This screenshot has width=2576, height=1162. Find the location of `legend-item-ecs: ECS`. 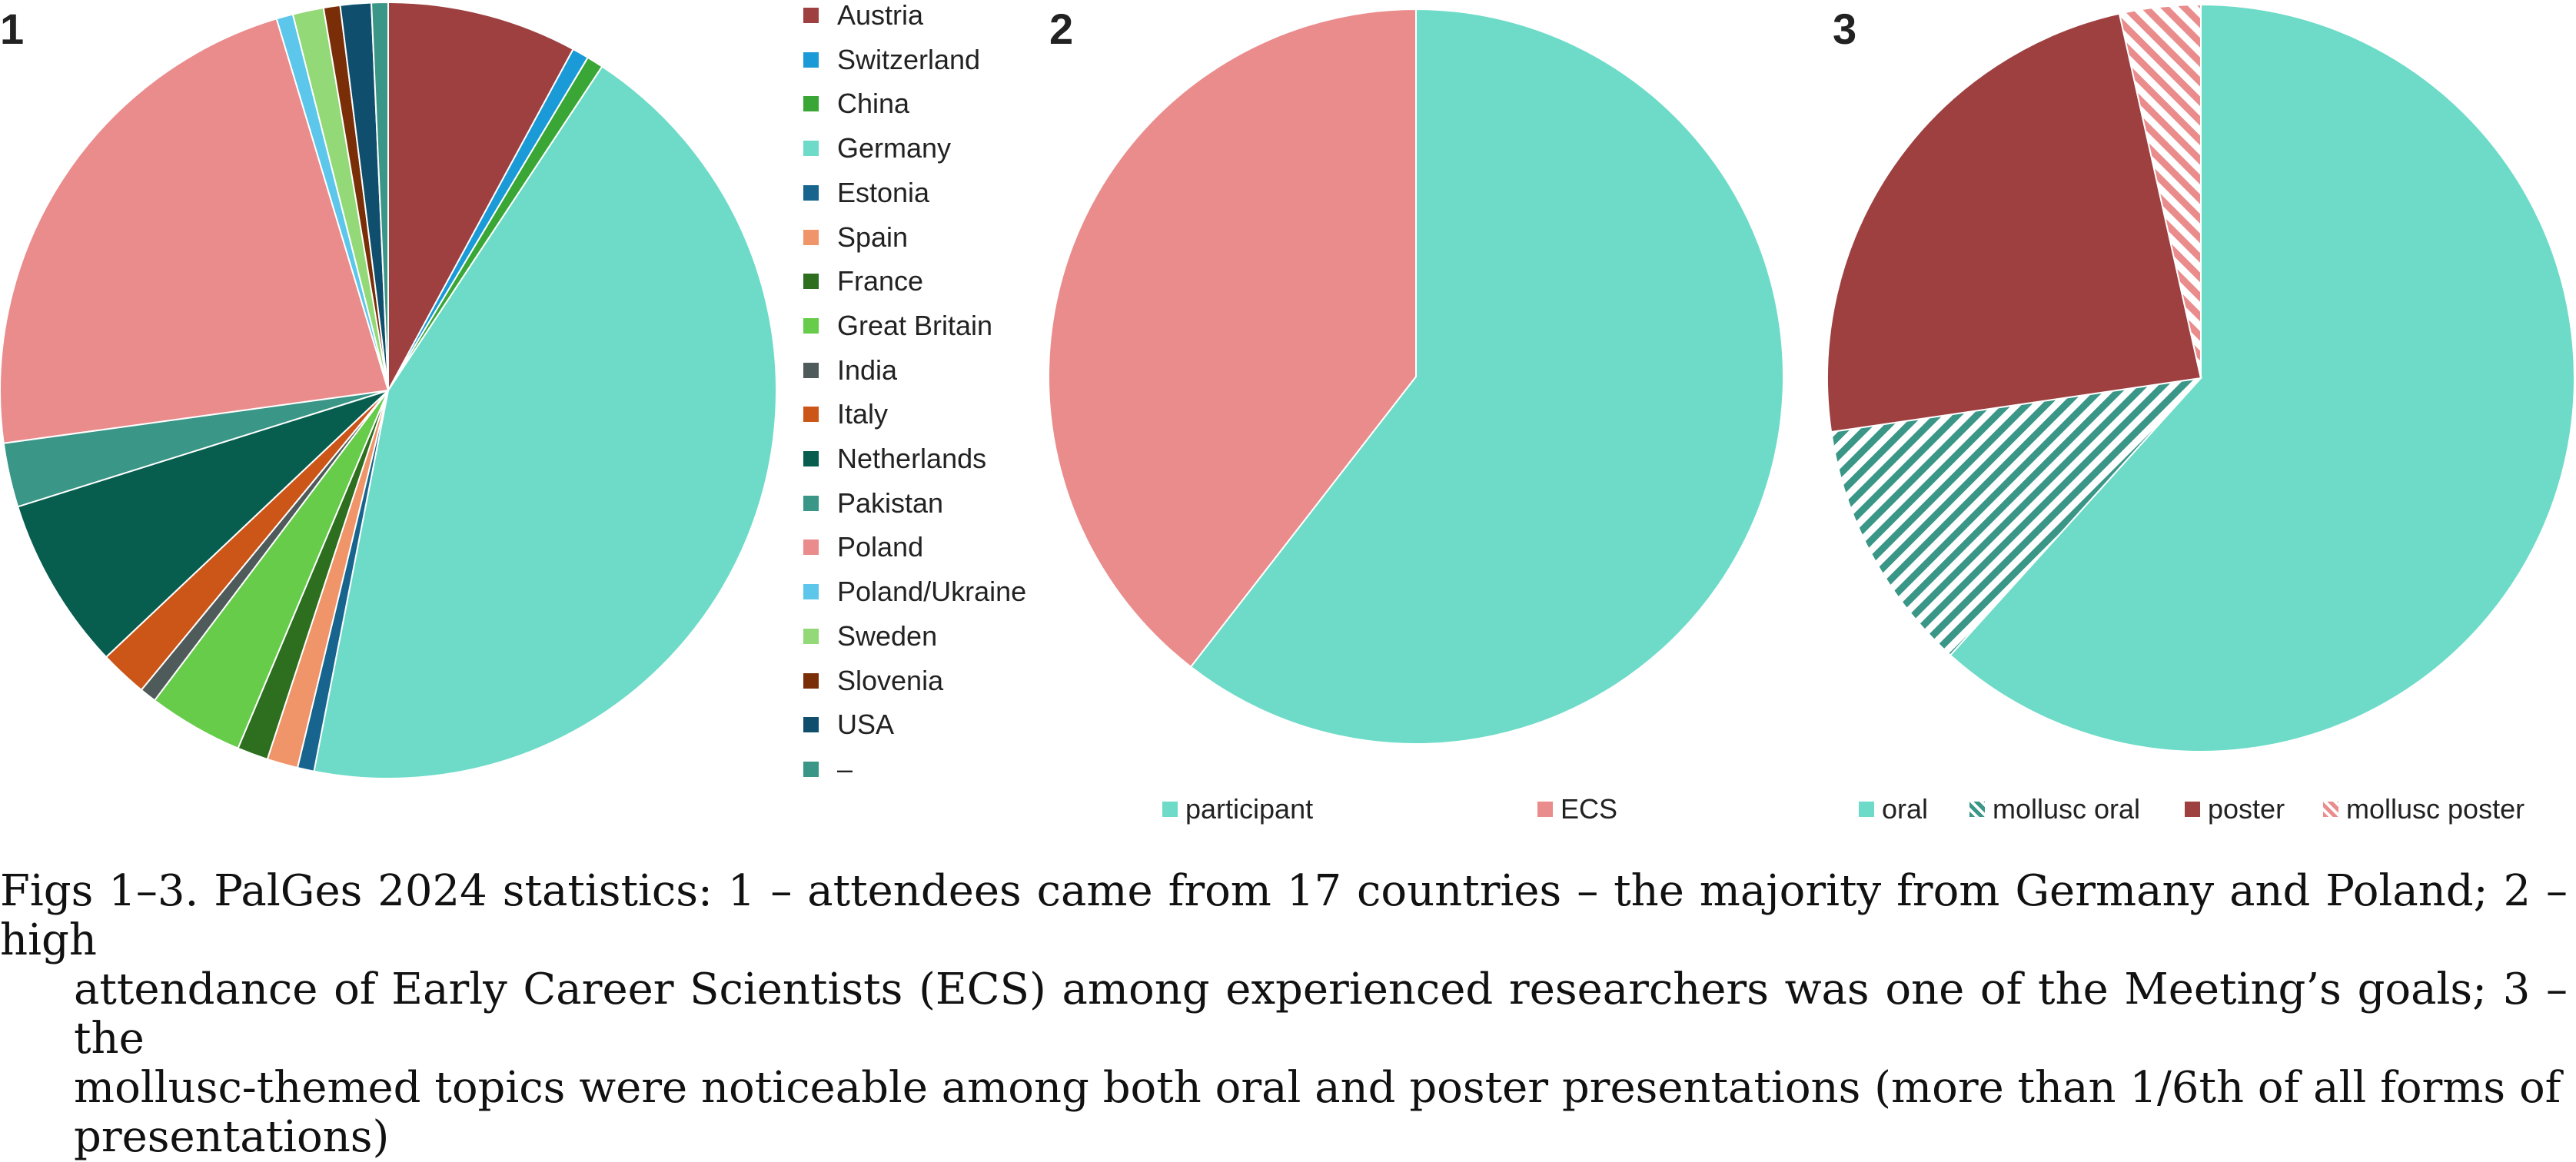

legend-item-ecs: ECS is located at coordinates (1577, 809).